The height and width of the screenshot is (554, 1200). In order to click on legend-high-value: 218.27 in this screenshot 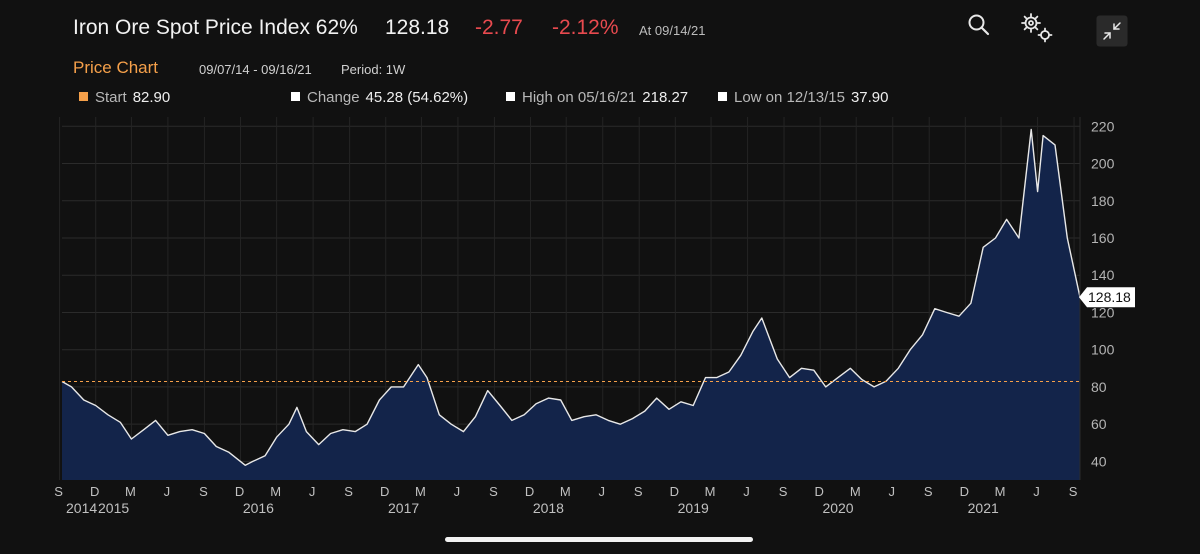, I will do `click(665, 97)`.